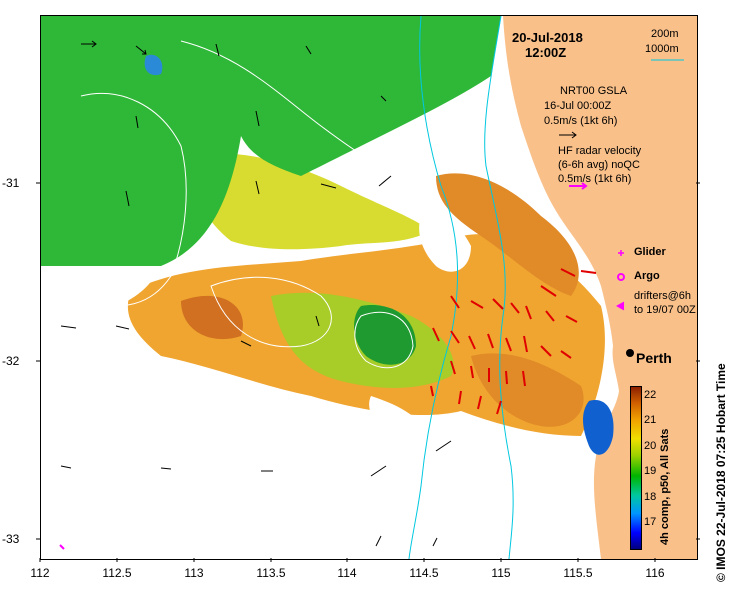 The width and height of the screenshot is (739, 592). Describe the element at coordinates (599, 165) in the screenshot. I see `radar-subtitle: (6-6h avg) noQC` at that location.